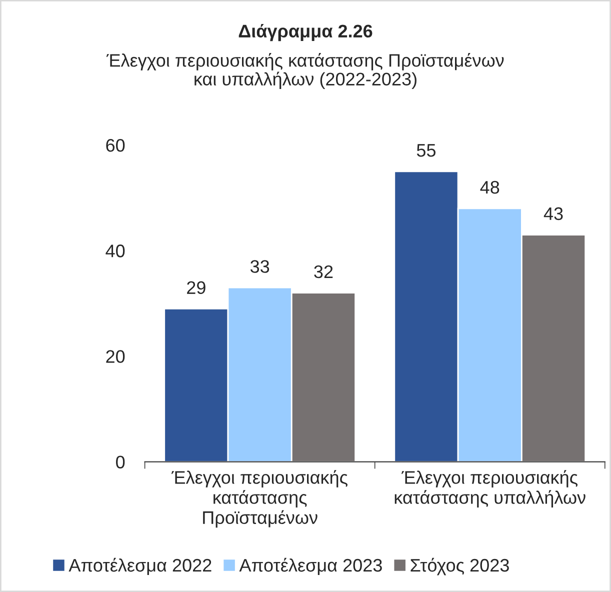 The height and width of the screenshot is (592, 611). I want to click on legend-label: Αποτέλεσμα 2022, so click(140, 566).